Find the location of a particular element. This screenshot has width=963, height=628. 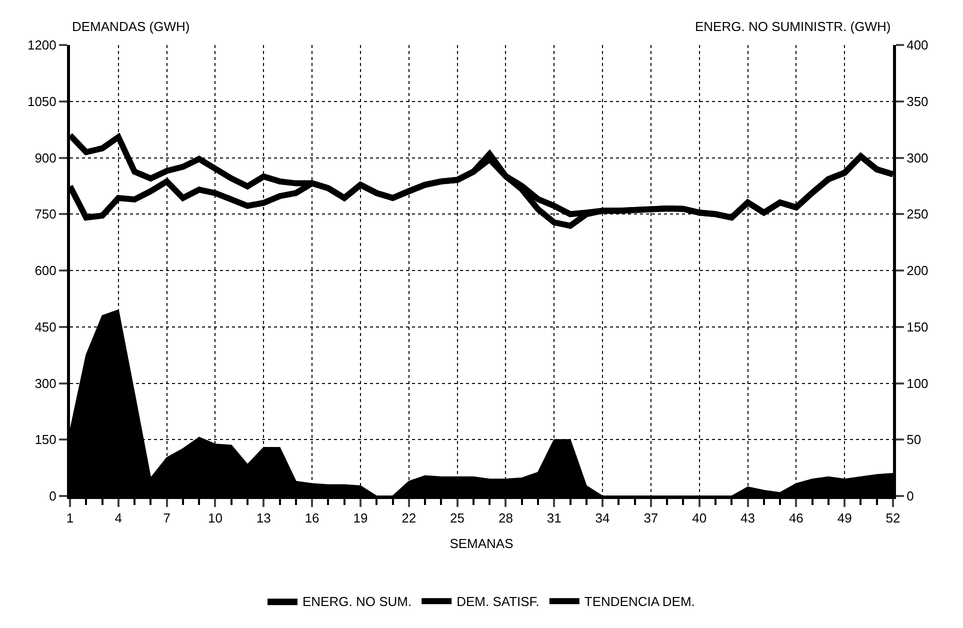

y2-axis-title: ENERG. NO SUMINISTR. (GWH) is located at coordinates (793, 26).